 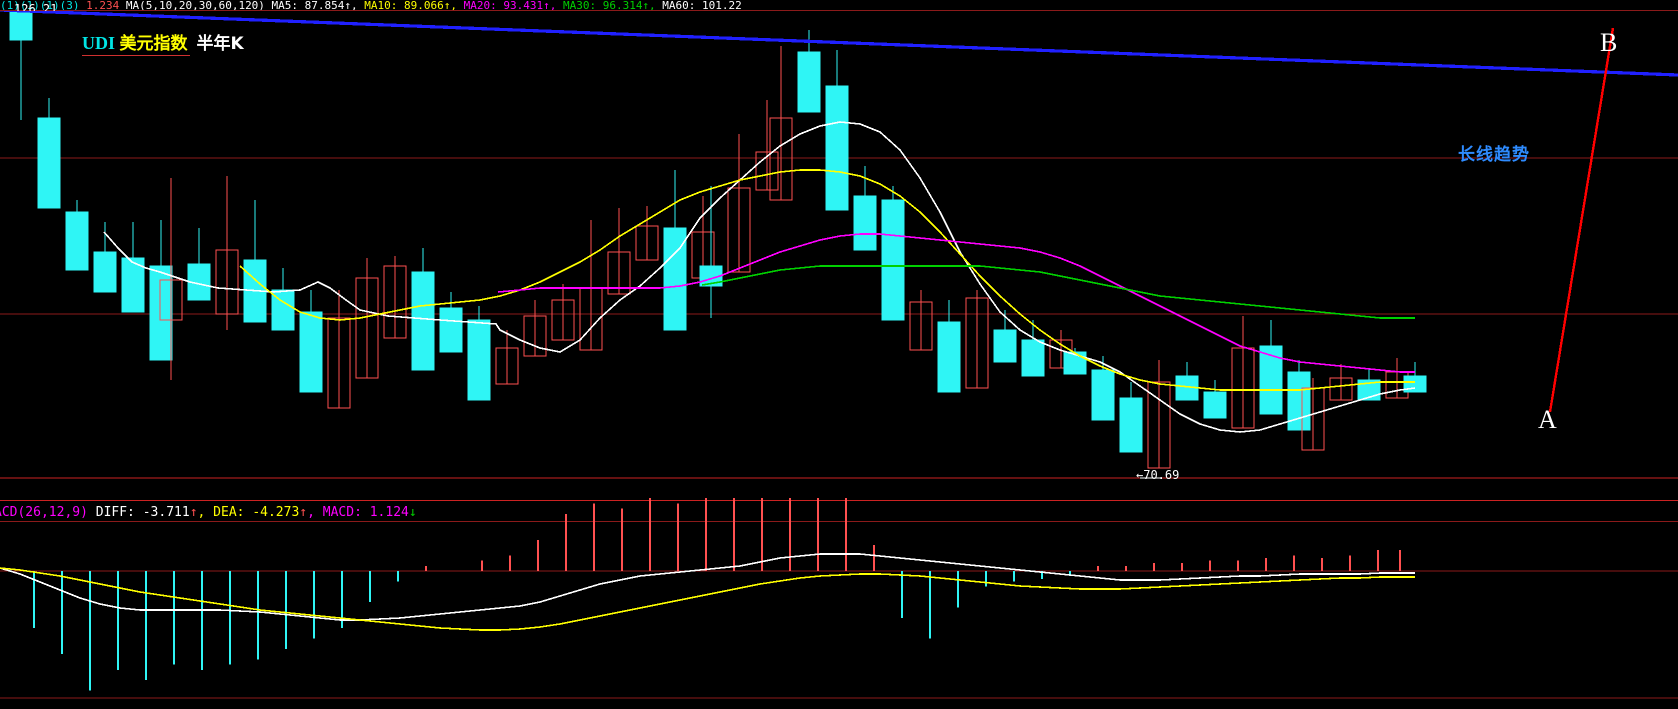 What do you see at coordinates (276, 512) in the screenshot?
I see `macd-header-part-5: -4.273` at bounding box center [276, 512].